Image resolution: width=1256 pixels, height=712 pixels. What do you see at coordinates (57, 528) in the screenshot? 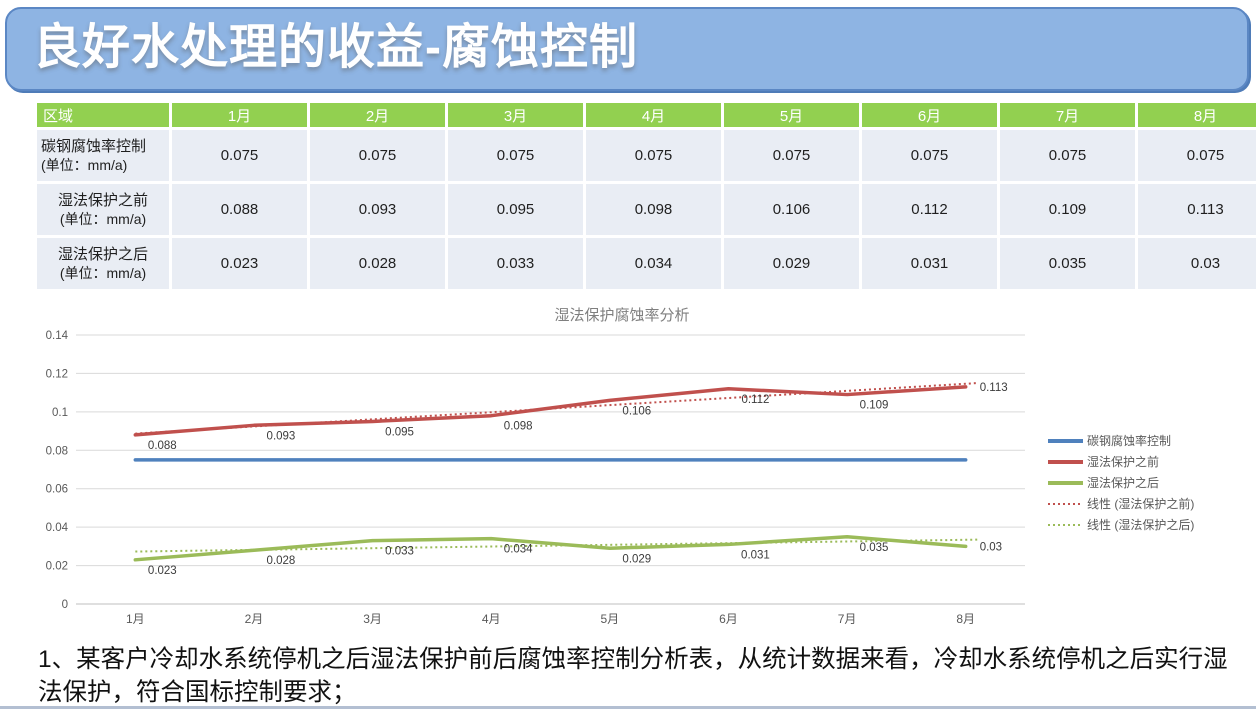
I see `y-tick-label: 0.04` at bounding box center [57, 528].